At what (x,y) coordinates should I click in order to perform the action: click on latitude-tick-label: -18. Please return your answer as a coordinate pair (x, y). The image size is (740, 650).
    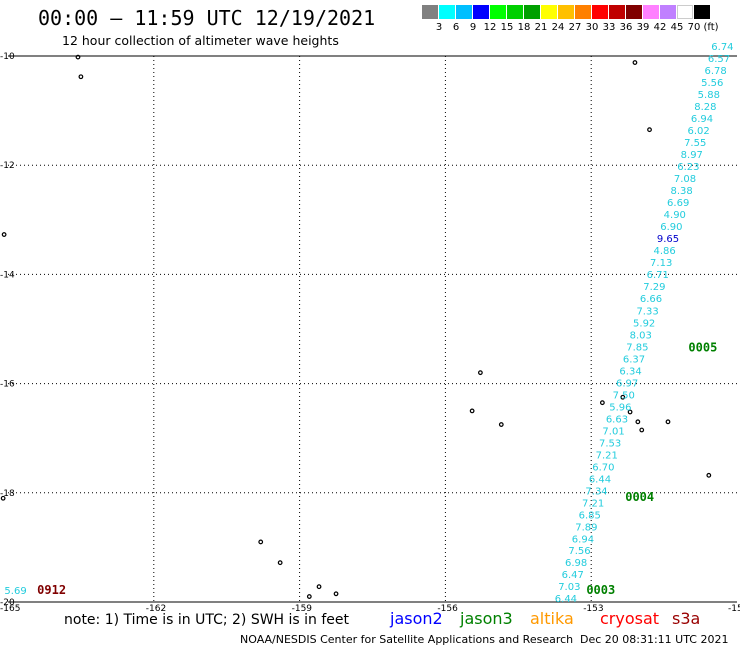
    Looking at the image, I should click on (7, 494).